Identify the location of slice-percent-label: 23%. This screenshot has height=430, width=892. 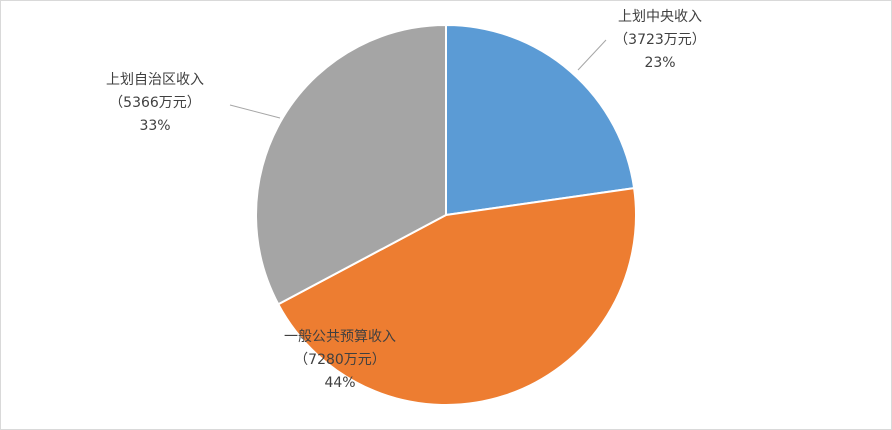
(659, 63).